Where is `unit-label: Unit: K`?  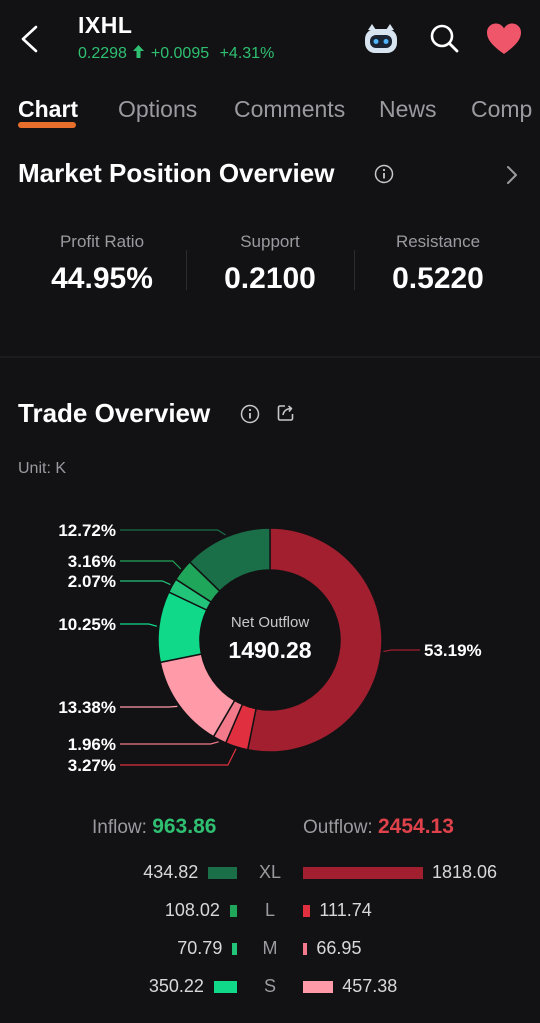 unit-label: Unit: K is located at coordinates (42, 468).